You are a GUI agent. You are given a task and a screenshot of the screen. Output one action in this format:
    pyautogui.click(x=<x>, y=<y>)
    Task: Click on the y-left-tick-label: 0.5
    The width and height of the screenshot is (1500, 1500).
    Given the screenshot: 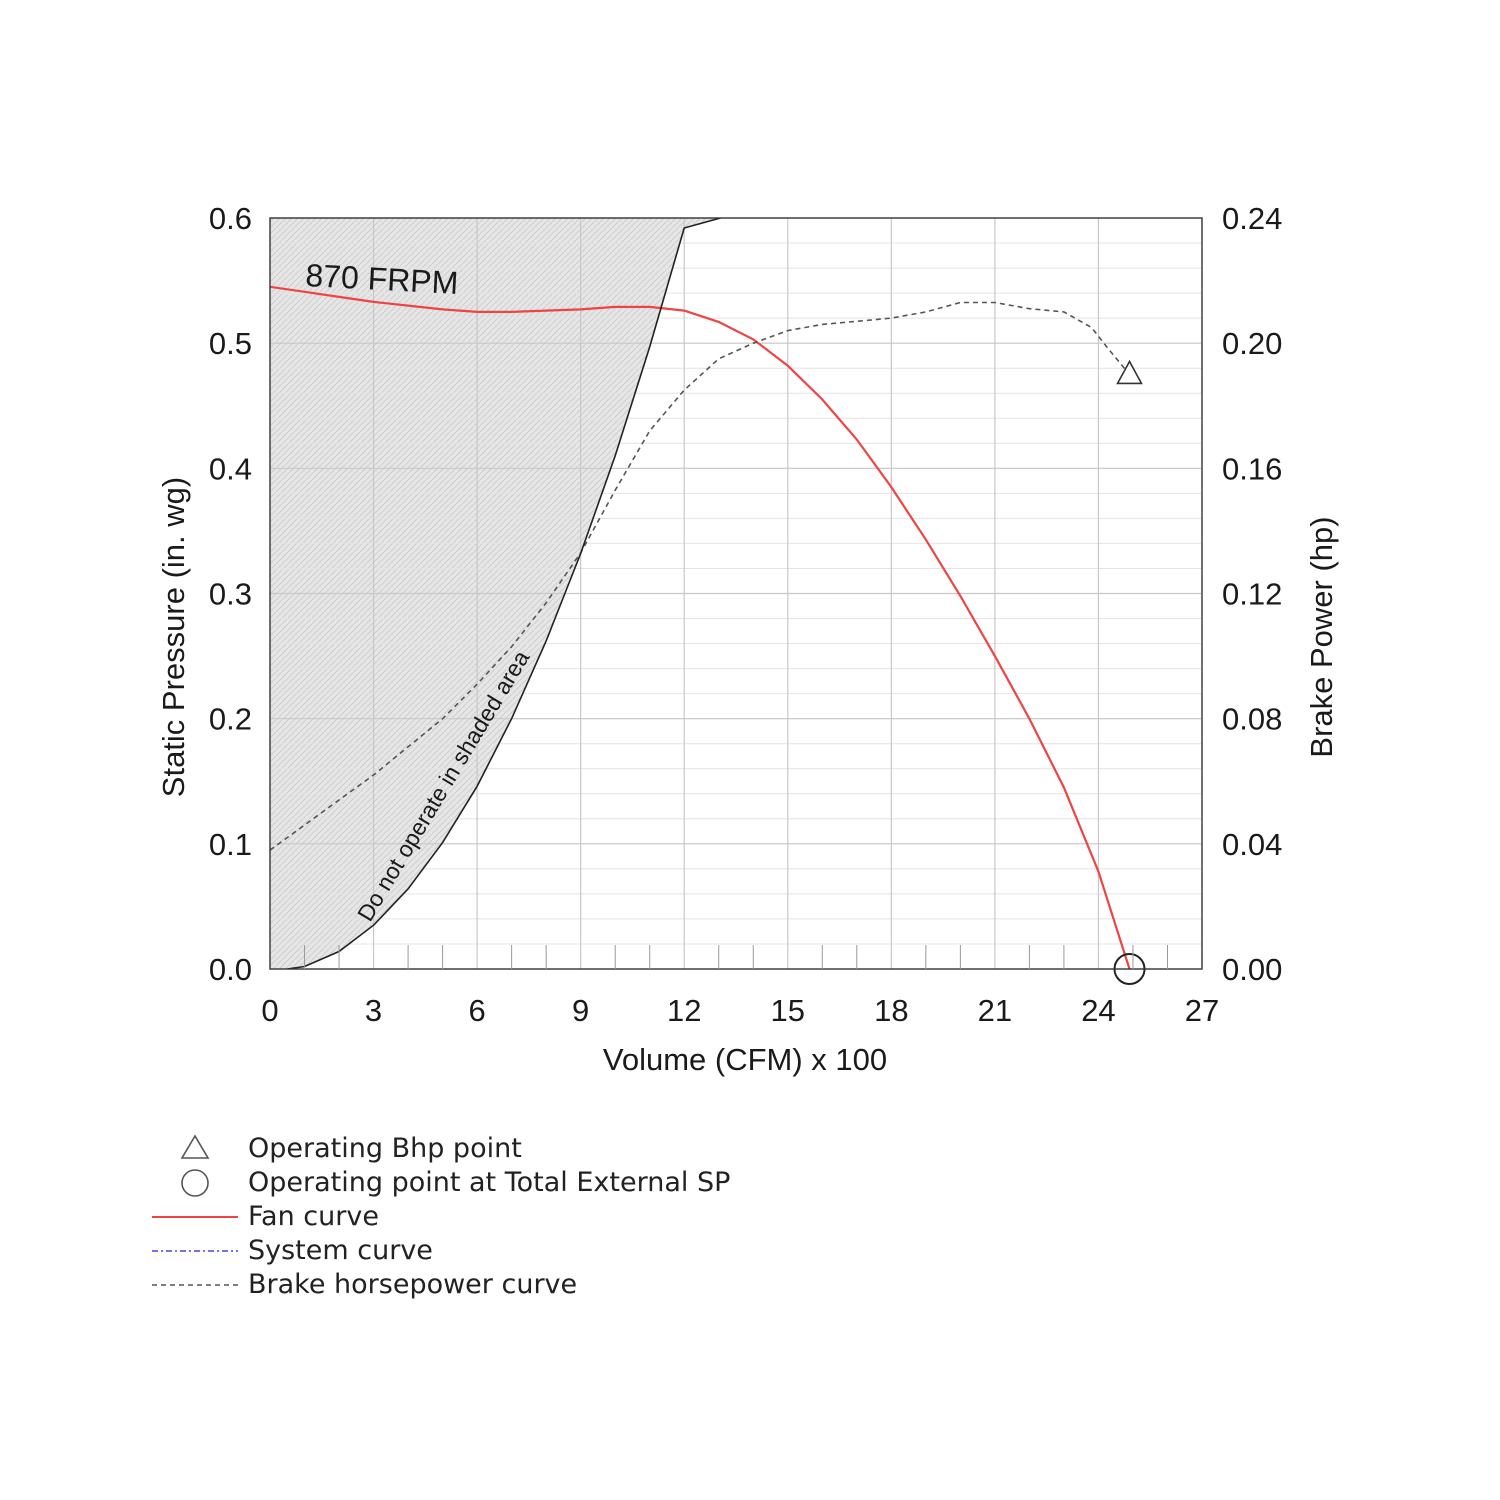 What is the action you would take?
    pyautogui.click(x=230, y=343)
    